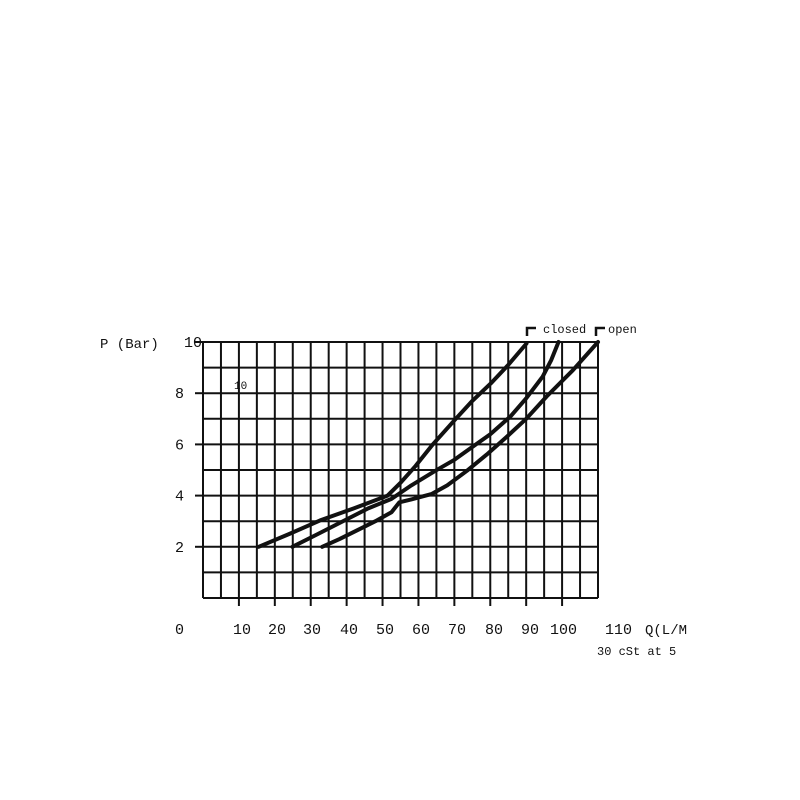 The image size is (800, 800). Describe the element at coordinates (530, 630) in the screenshot. I see `x-tick-label: 90` at that location.